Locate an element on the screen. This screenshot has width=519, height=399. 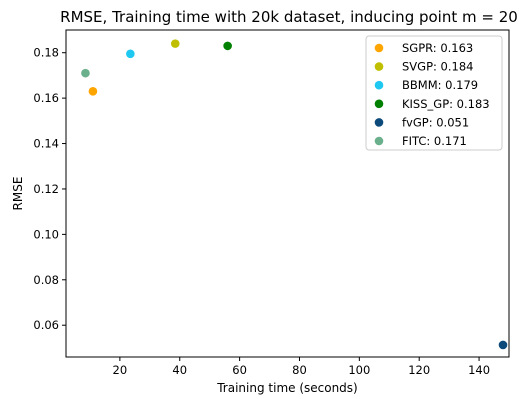
y-axis: 0.06 0.08 0.10 0.12 0.14 0.16 0.18 is located at coordinates (49, 189).